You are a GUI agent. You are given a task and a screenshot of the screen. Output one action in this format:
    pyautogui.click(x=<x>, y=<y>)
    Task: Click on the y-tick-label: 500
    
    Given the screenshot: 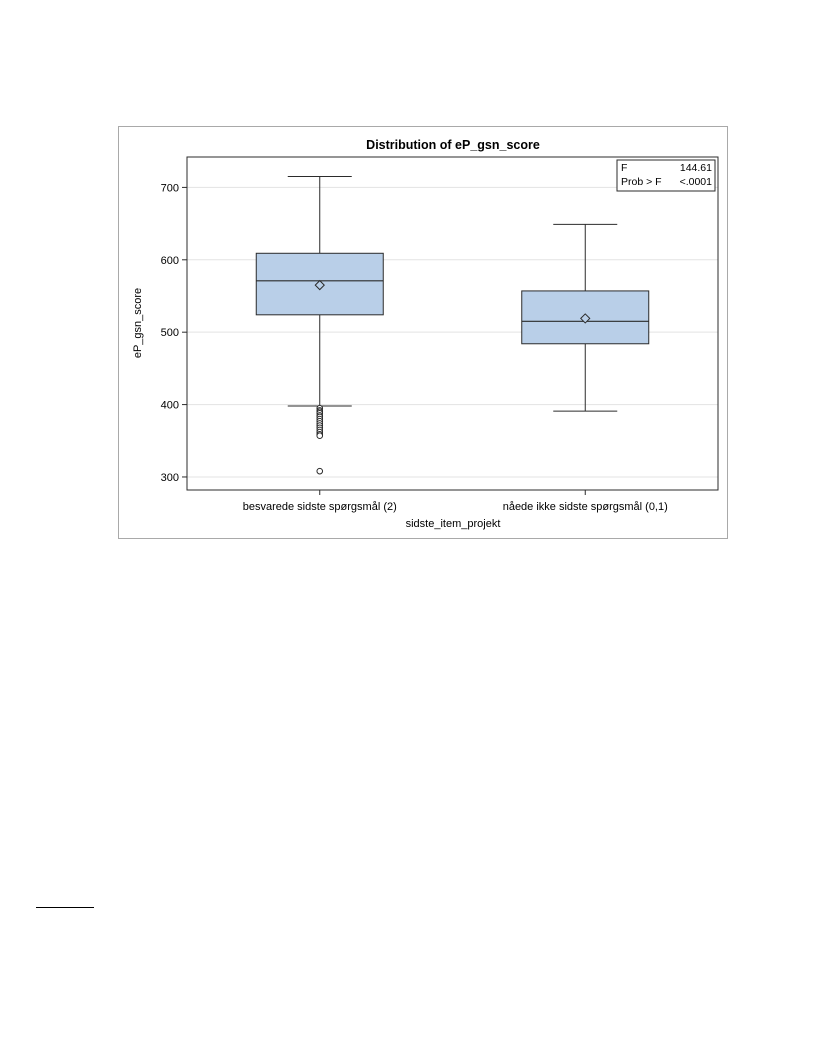 What is the action you would take?
    pyautogui.click(x=170, y=333)
    